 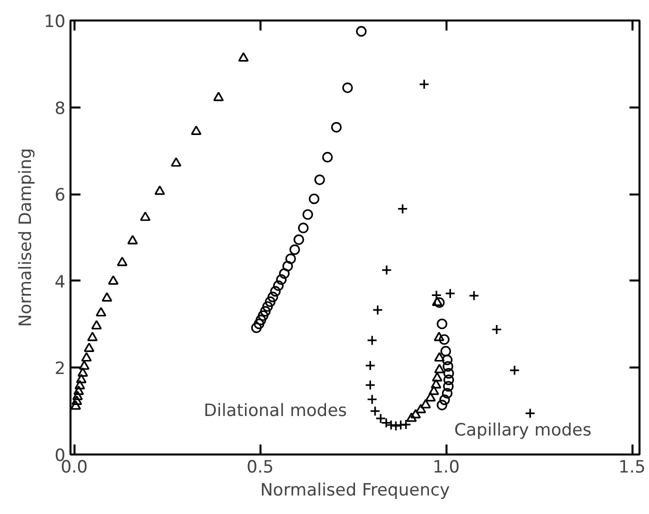 I want to click on y-tick-label: 8, so click(x=60, y=108).